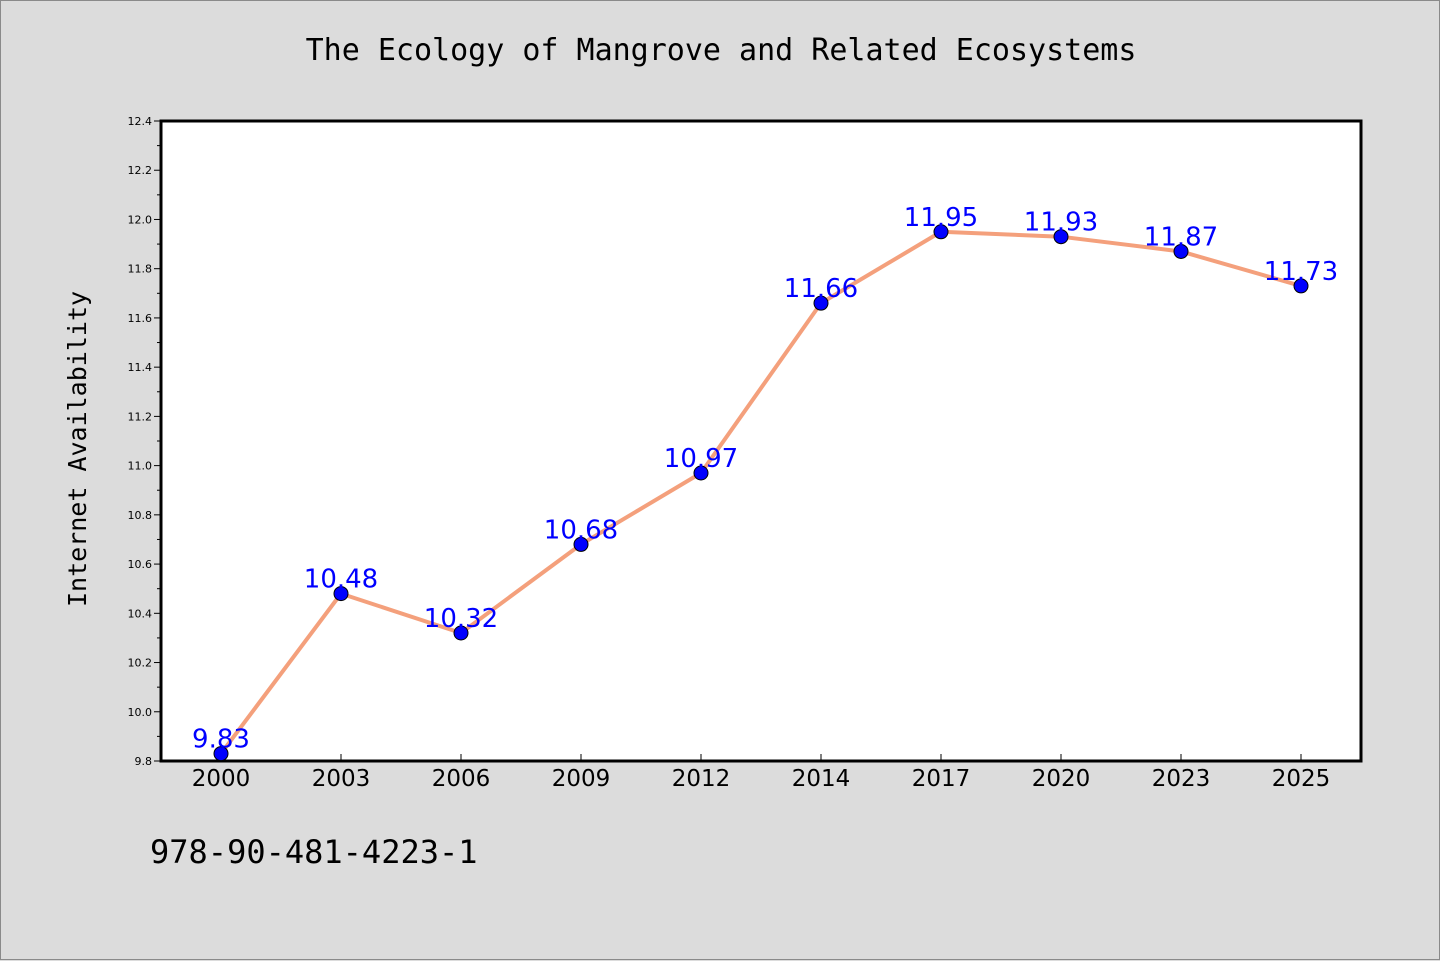 Image resolution: width=1440 pixels, height=961 pixels. Describe the element at coordinates (140, 269) in the screenshot. I see `y-tick-label: 11.8` at that location.